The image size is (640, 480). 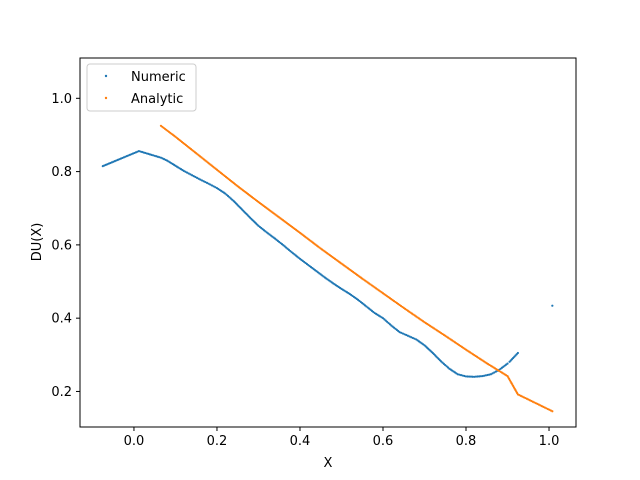 I want to click on legend-marker-analytic, so click(x=106, y=98).